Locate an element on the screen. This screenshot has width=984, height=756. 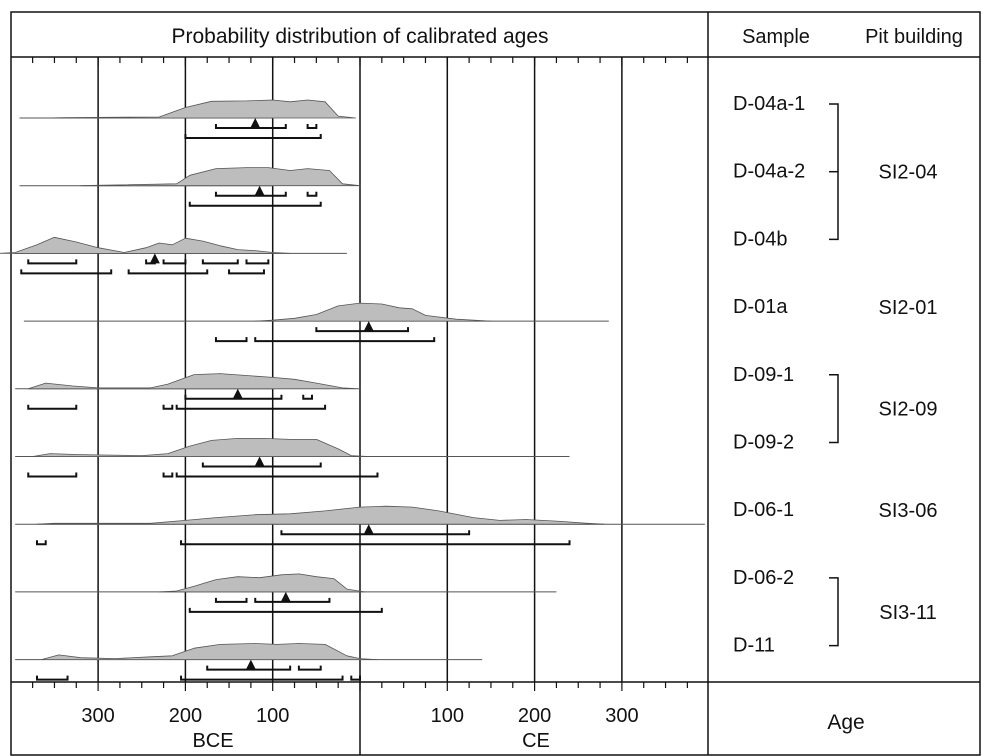
pit-building-column-header: Pit building is located at coordinates (914, 37).